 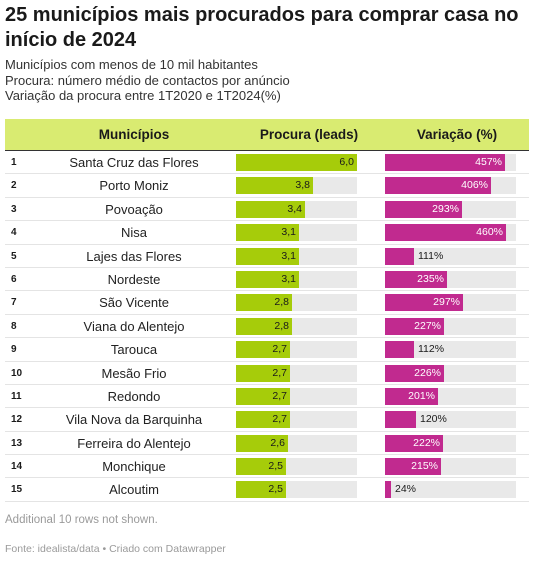 What do you see at coordinates (309, 134) in the screenshot?
I see `column-header-procura: Procura (leads)` at bounding box center [309, 134].